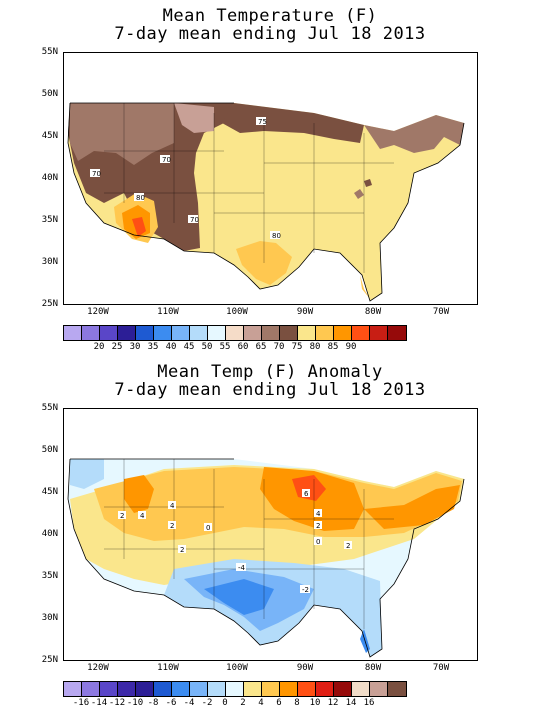  What do you see at coordinates (99, 347) in the screenshot?
I see `colorbar-label: 20` at bounding box center [99, 347].